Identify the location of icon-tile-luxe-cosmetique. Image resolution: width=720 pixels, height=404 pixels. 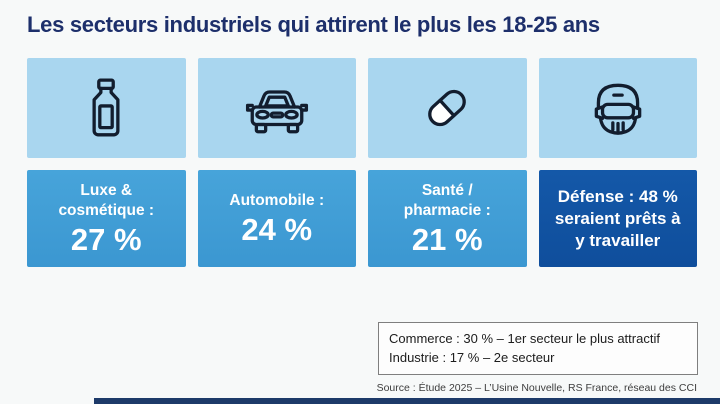
(106, 108).